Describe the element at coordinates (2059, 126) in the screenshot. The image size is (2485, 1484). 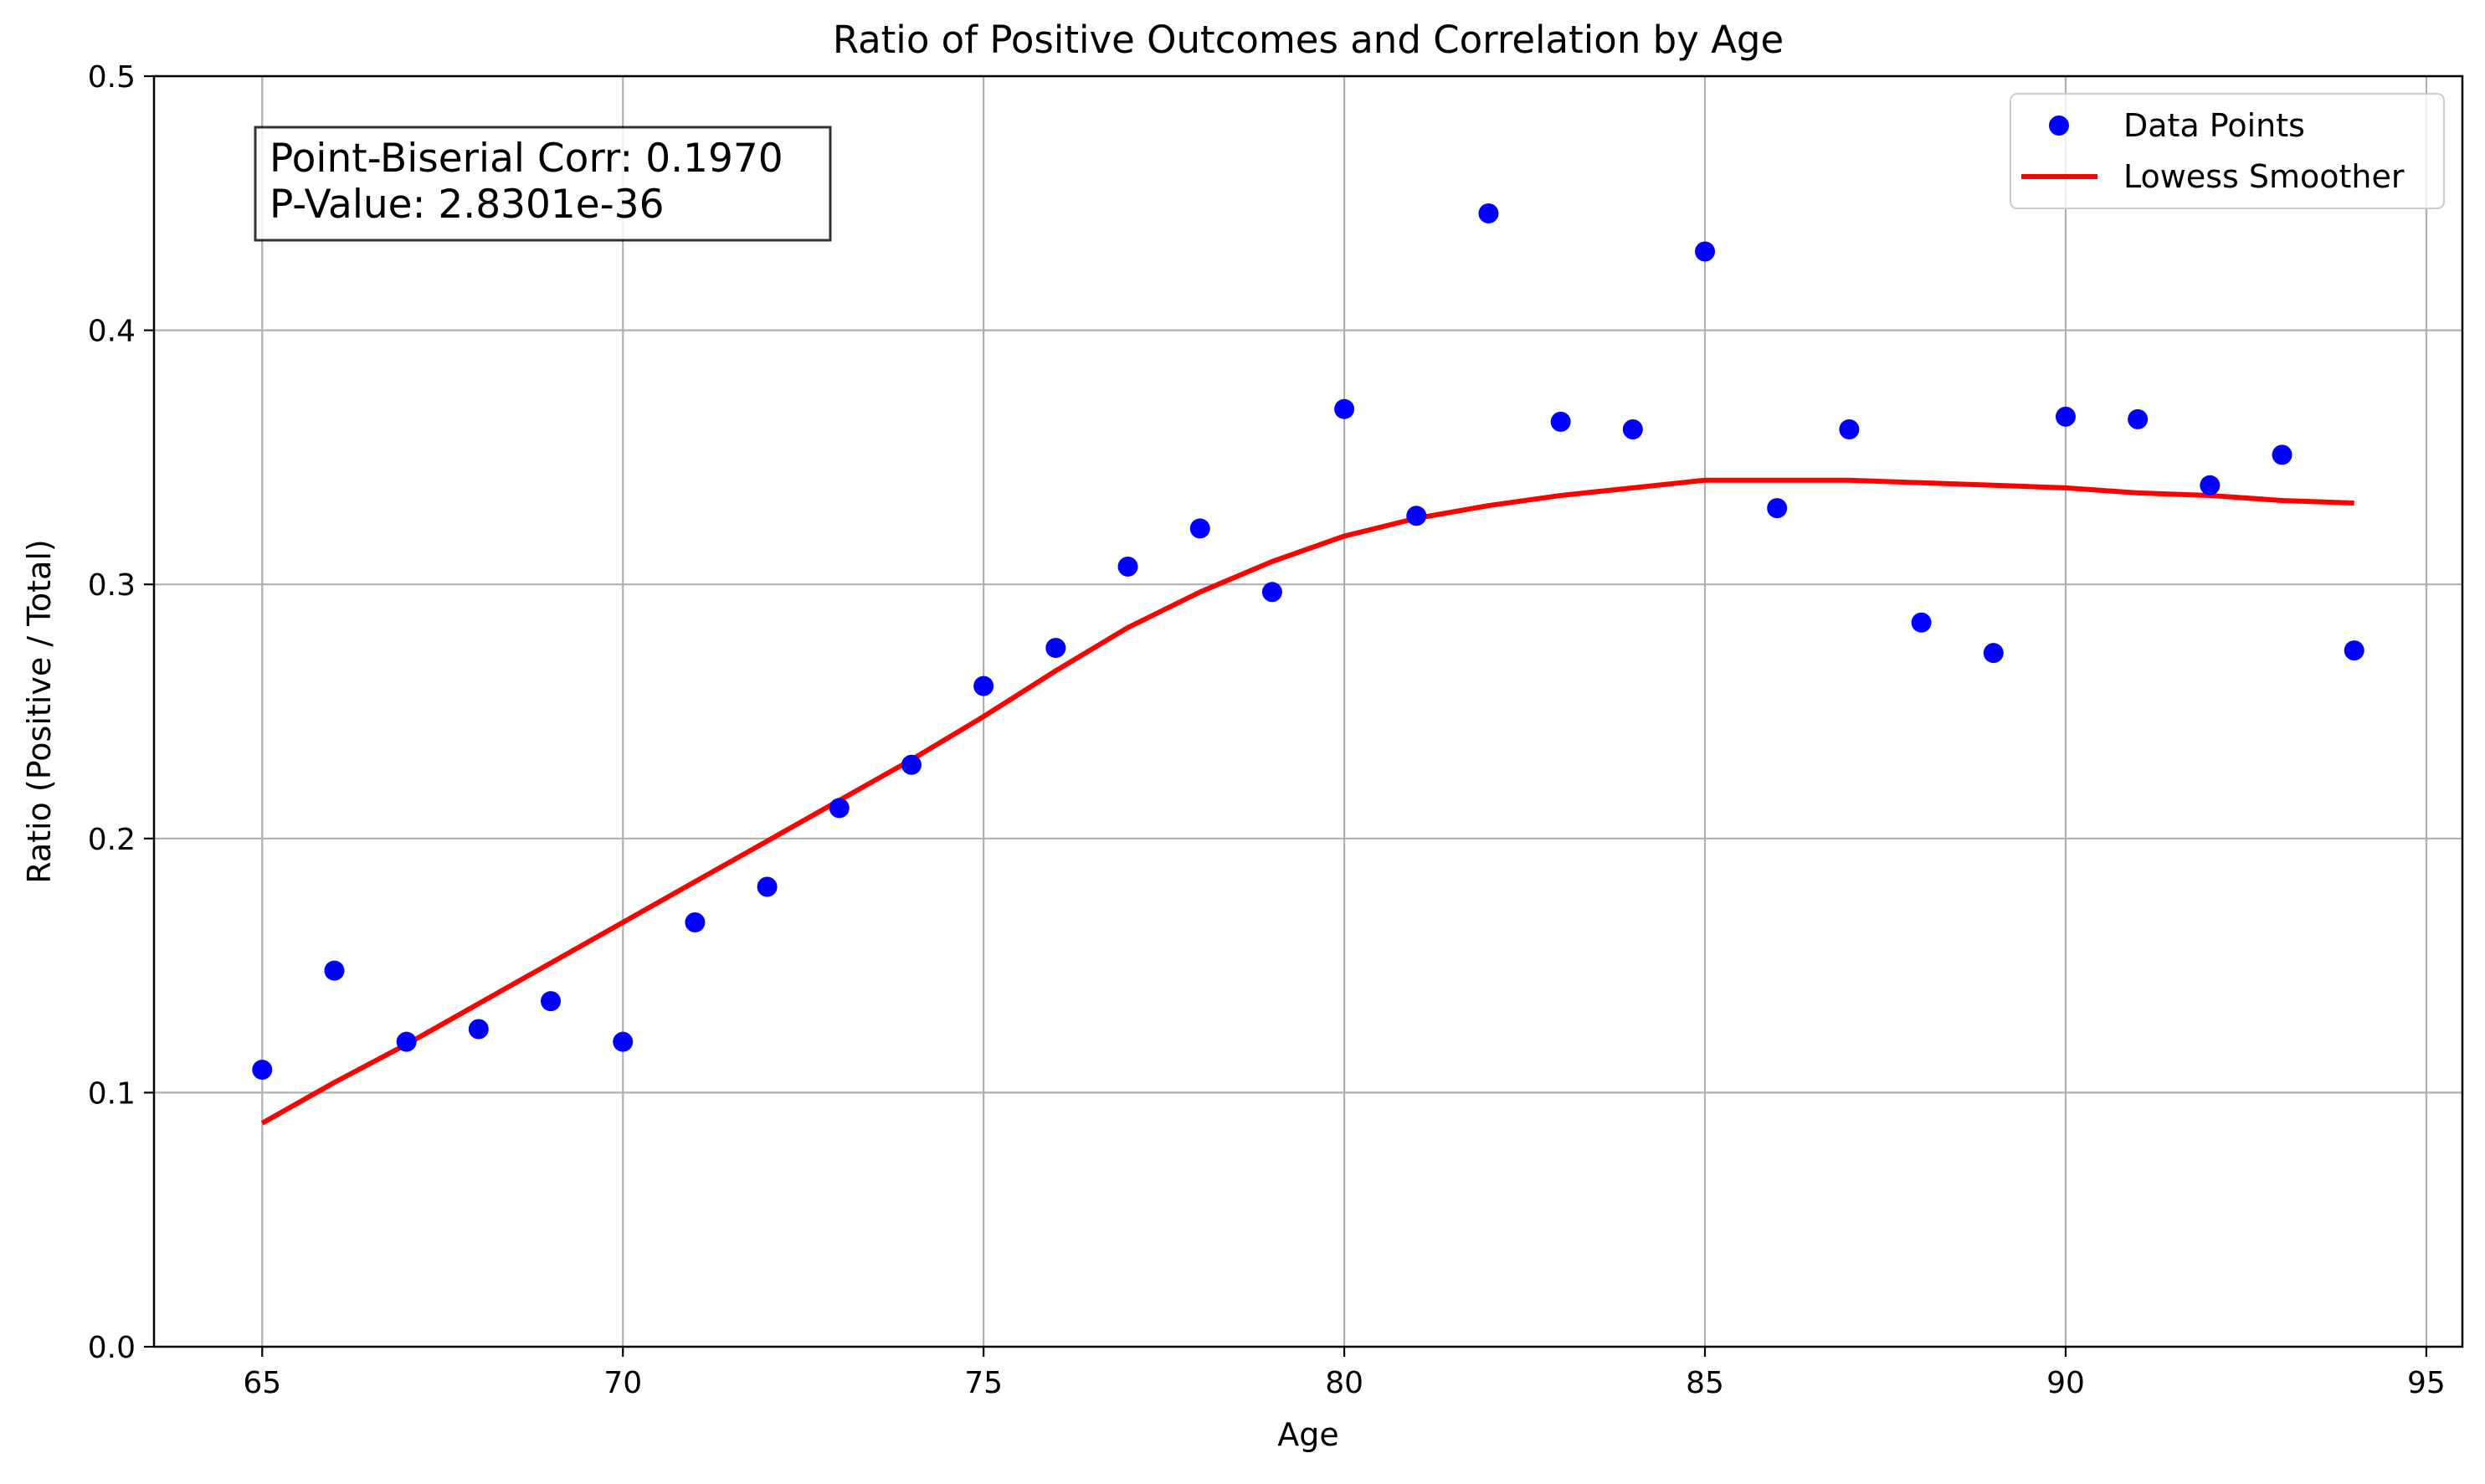
I see `legend-marker-data-points` at that location.